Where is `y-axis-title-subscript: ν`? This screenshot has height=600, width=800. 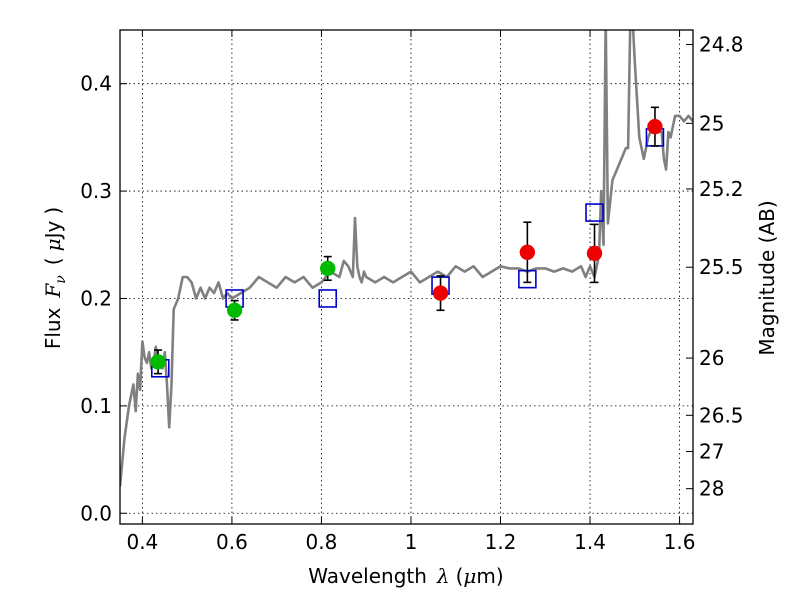
y-axis-title-subscript: ν is located at coordinates (61, 279).